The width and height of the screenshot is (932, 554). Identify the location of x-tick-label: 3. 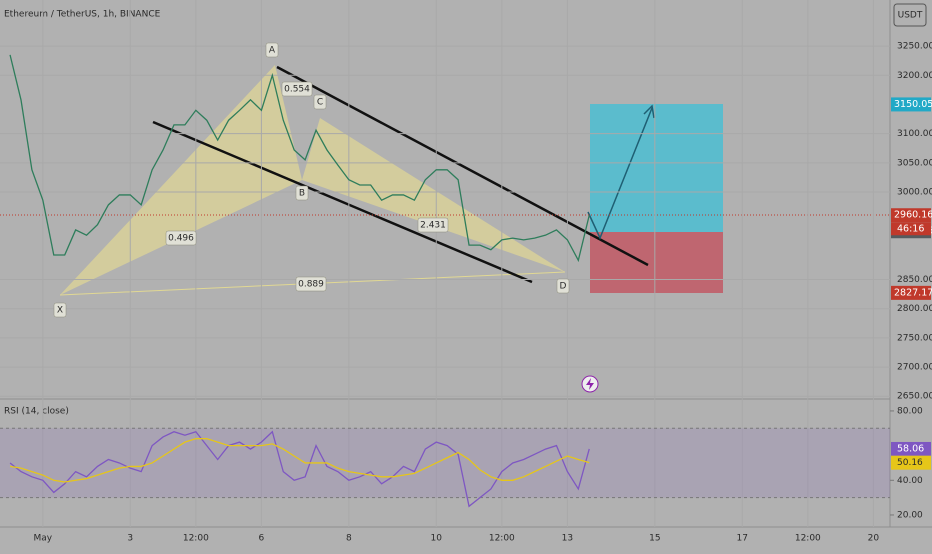
(130, 539).